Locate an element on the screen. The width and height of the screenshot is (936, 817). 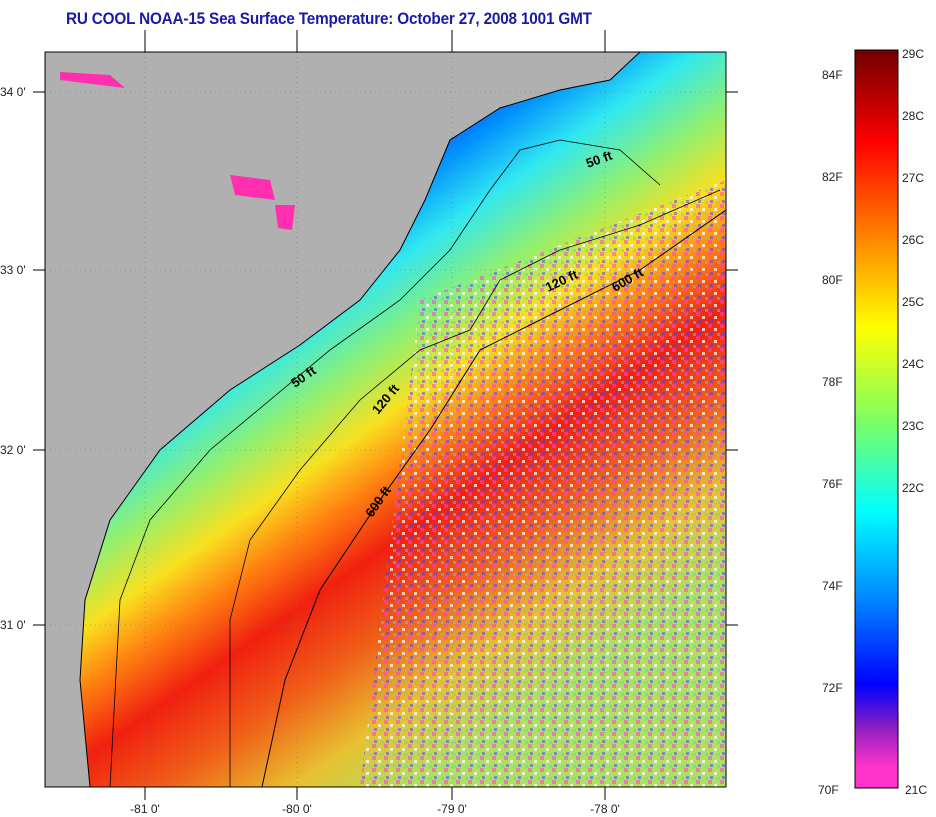
inland-water is located at coordinates (177, 151).